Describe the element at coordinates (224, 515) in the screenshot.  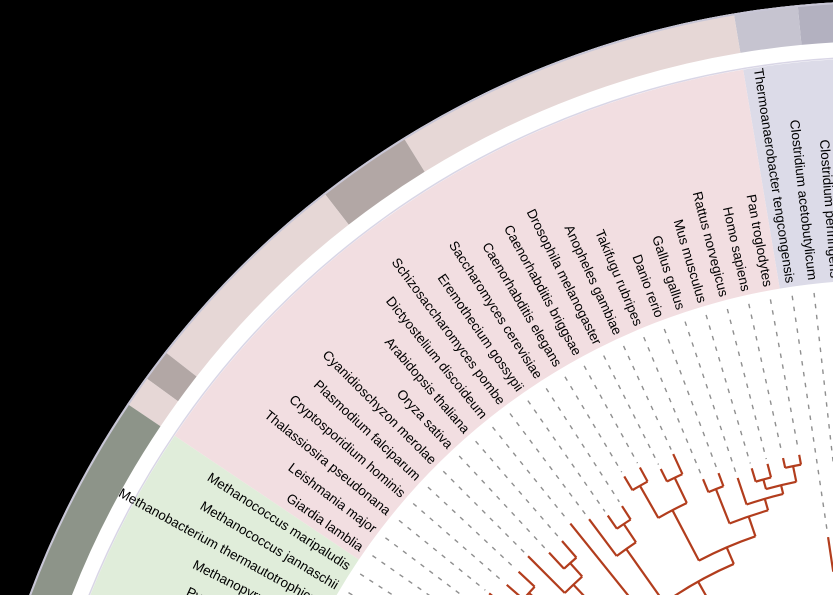
I see `sector-archaea` at that location.